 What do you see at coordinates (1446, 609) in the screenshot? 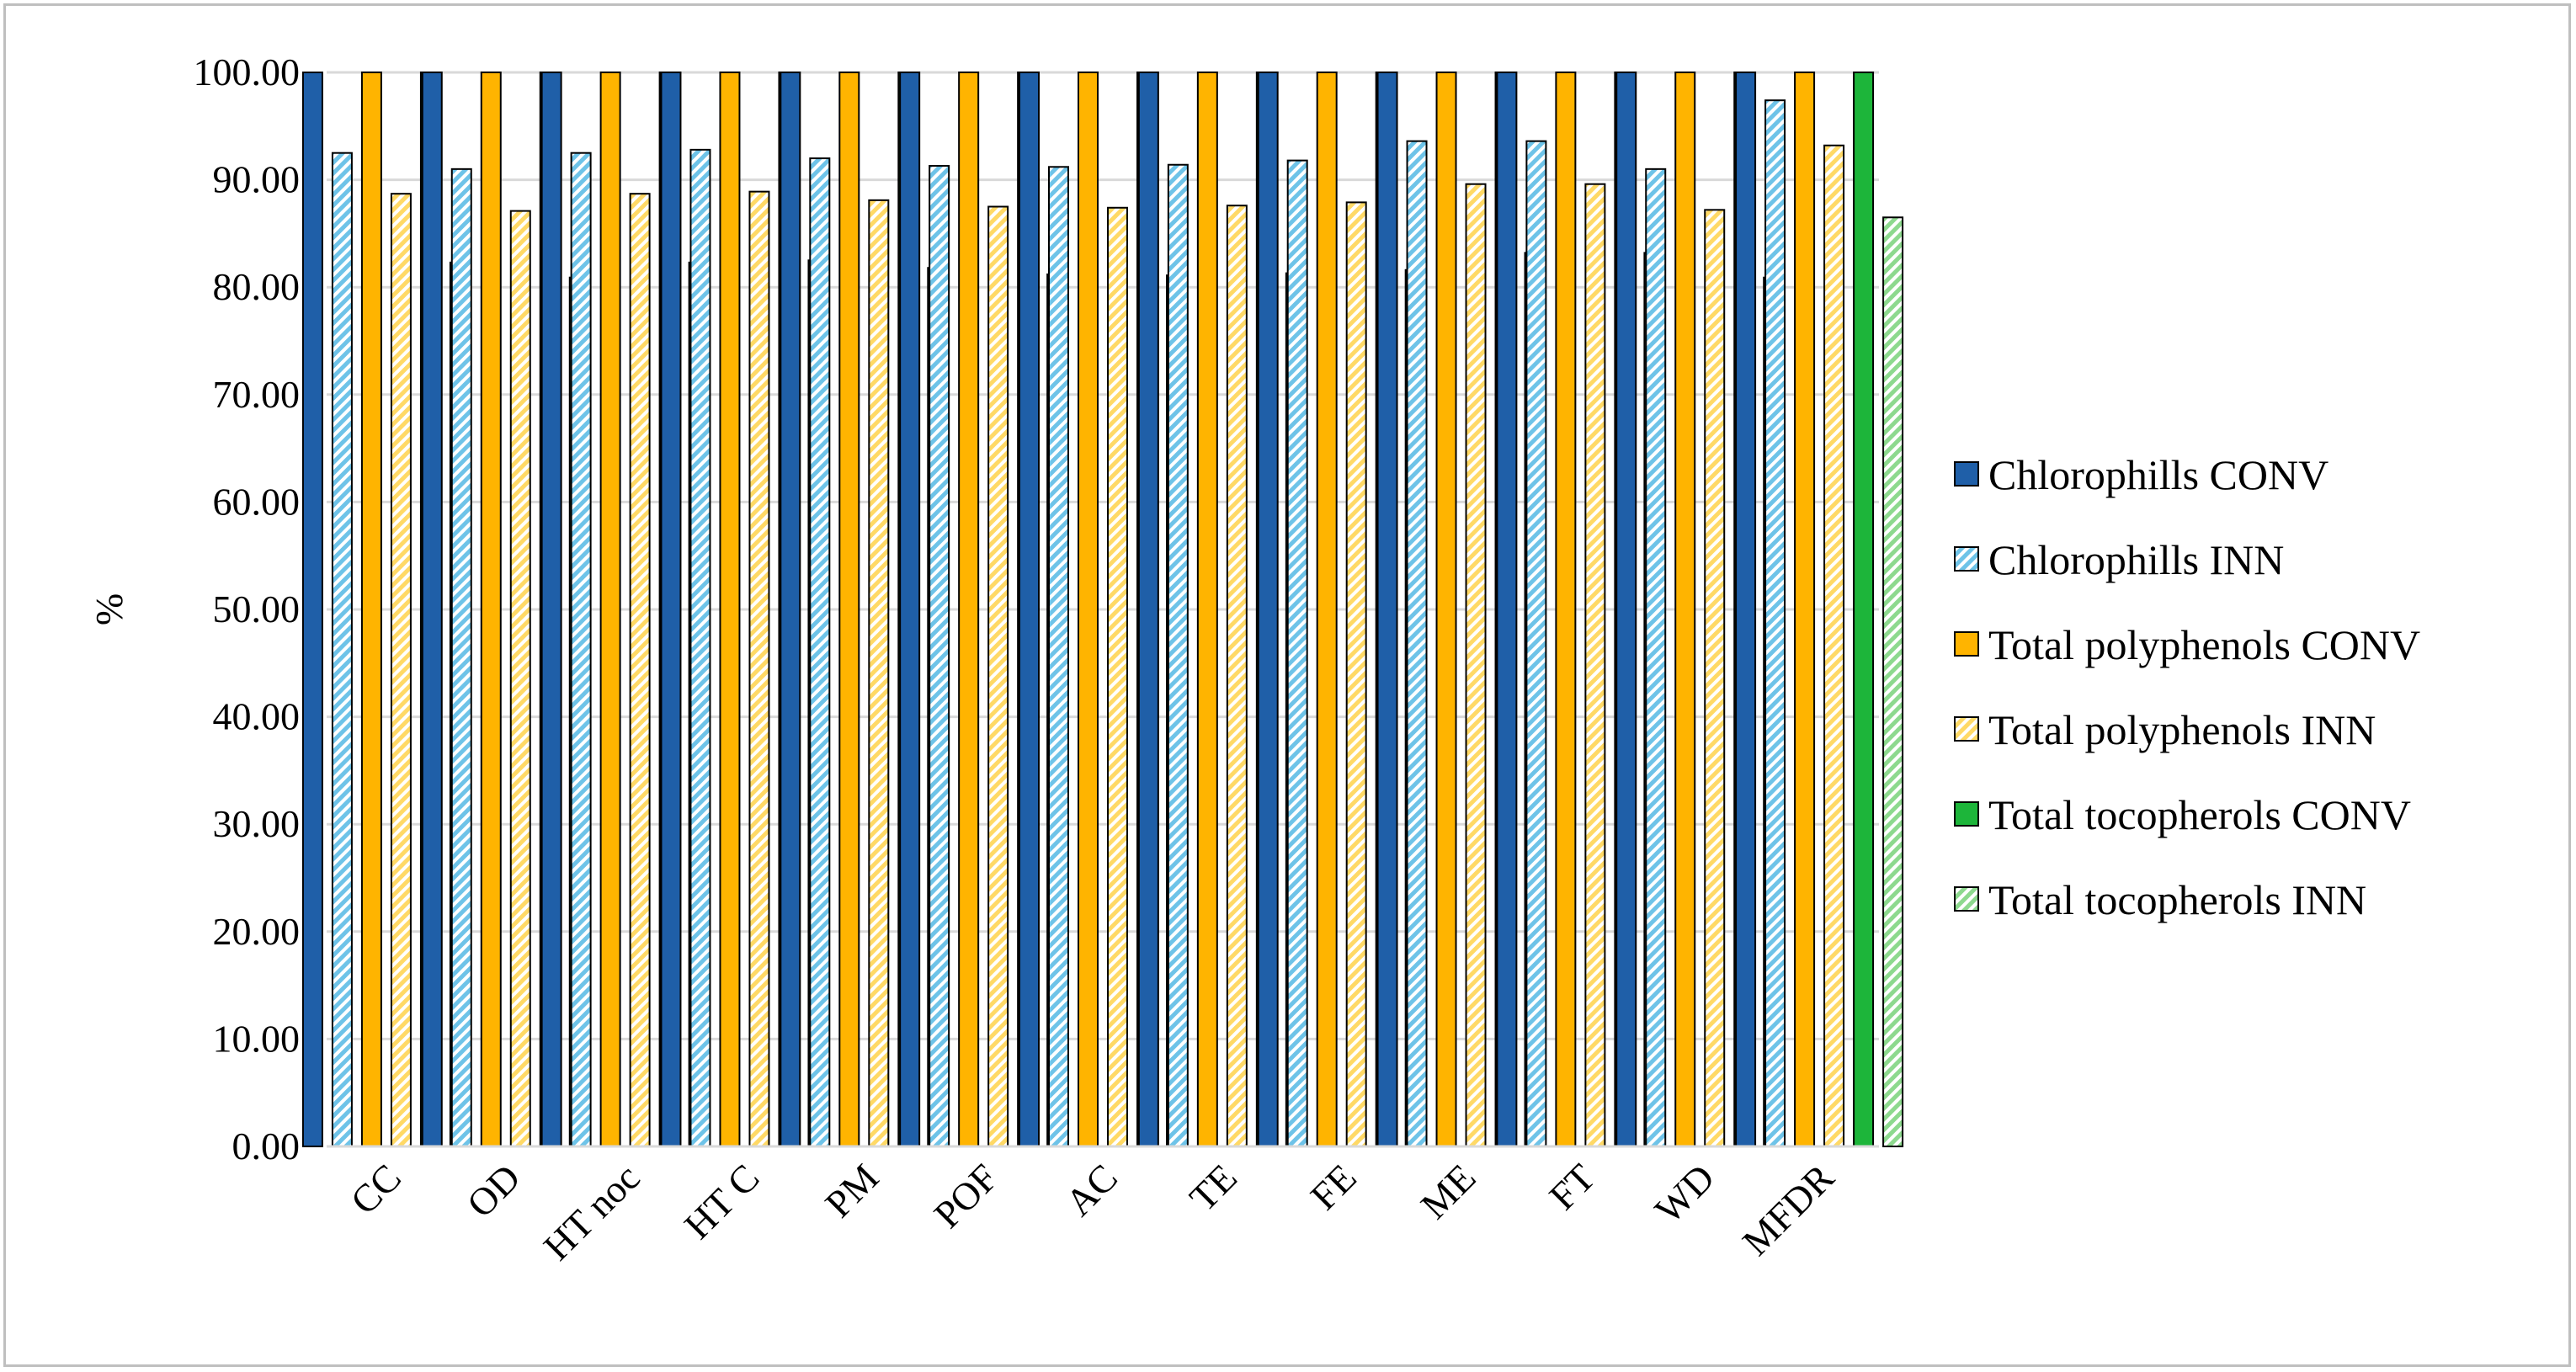
I see `bar-total-polyphenols-conv-me` at bounding box center [1446, 609].